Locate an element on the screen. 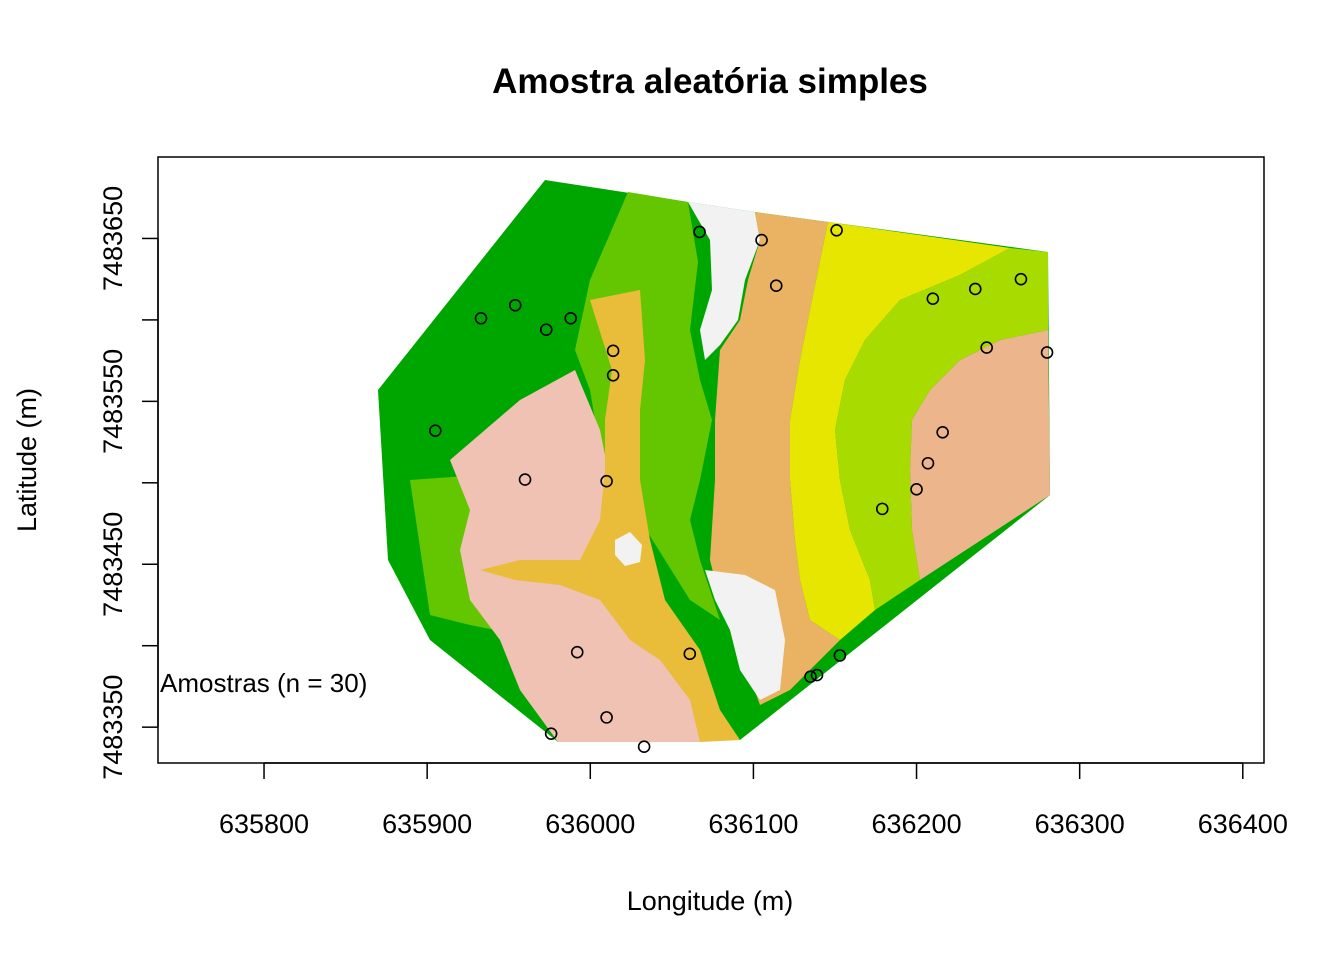  x-tick-label: 635800 is located at coordinates (264, 824).